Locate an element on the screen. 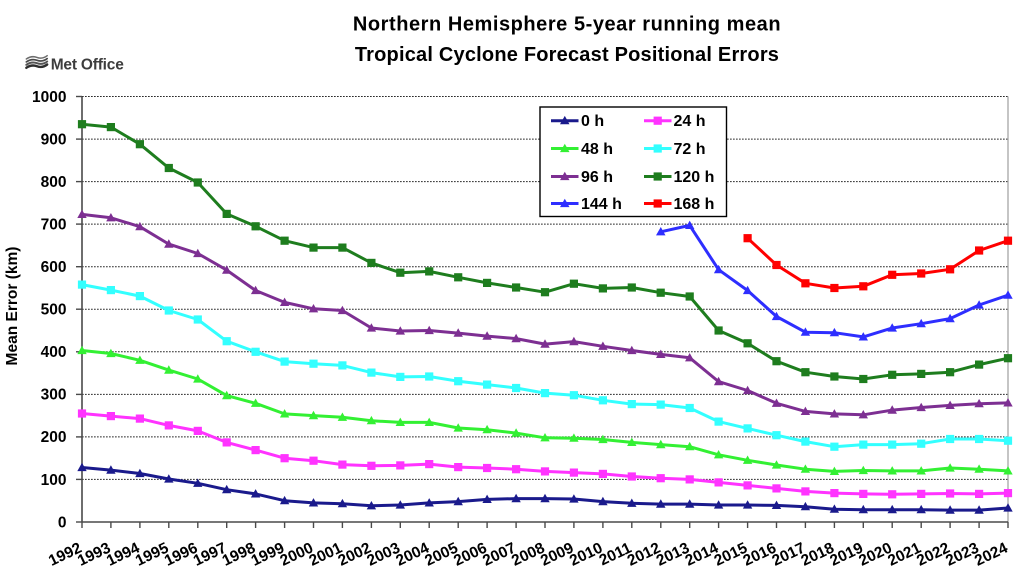  svg-text: 120 h is located at coordinates (694, 177).